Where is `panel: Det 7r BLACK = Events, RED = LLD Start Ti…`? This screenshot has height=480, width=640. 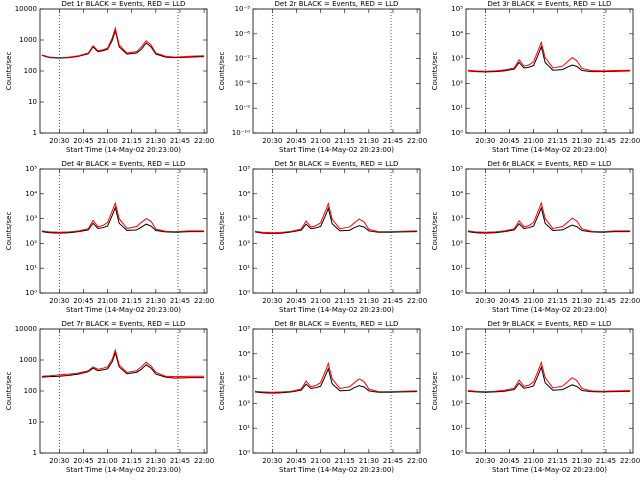
panel: Det 7r BLACK = Events, RED = LLD Start Ti… is located at coordinates (109, 397).